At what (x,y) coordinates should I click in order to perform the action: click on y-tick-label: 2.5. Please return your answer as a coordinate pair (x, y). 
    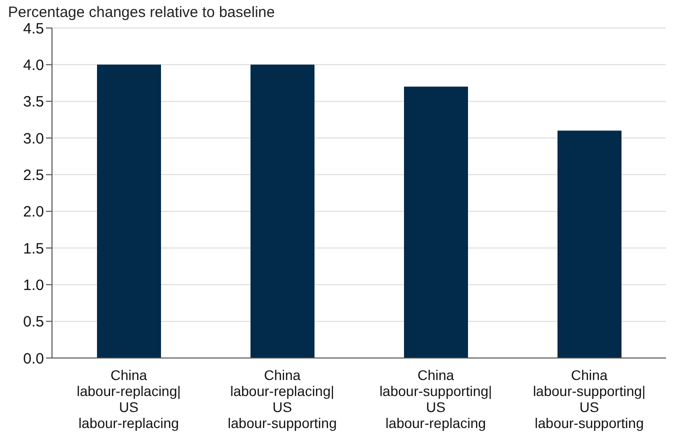
    Looking at the image, I should click on (33, 175).